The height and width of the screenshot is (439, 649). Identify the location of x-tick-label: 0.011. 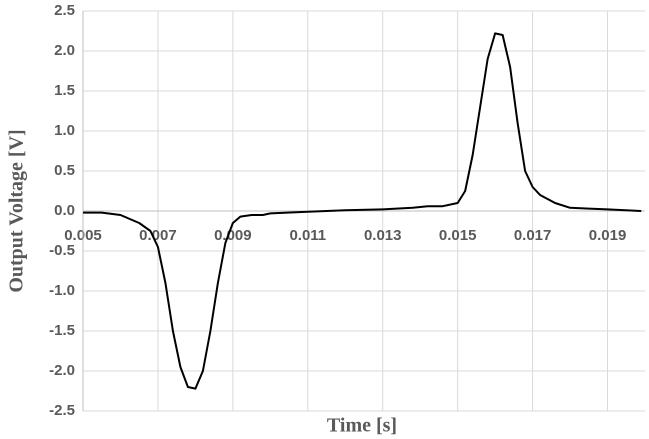
(307, 235).